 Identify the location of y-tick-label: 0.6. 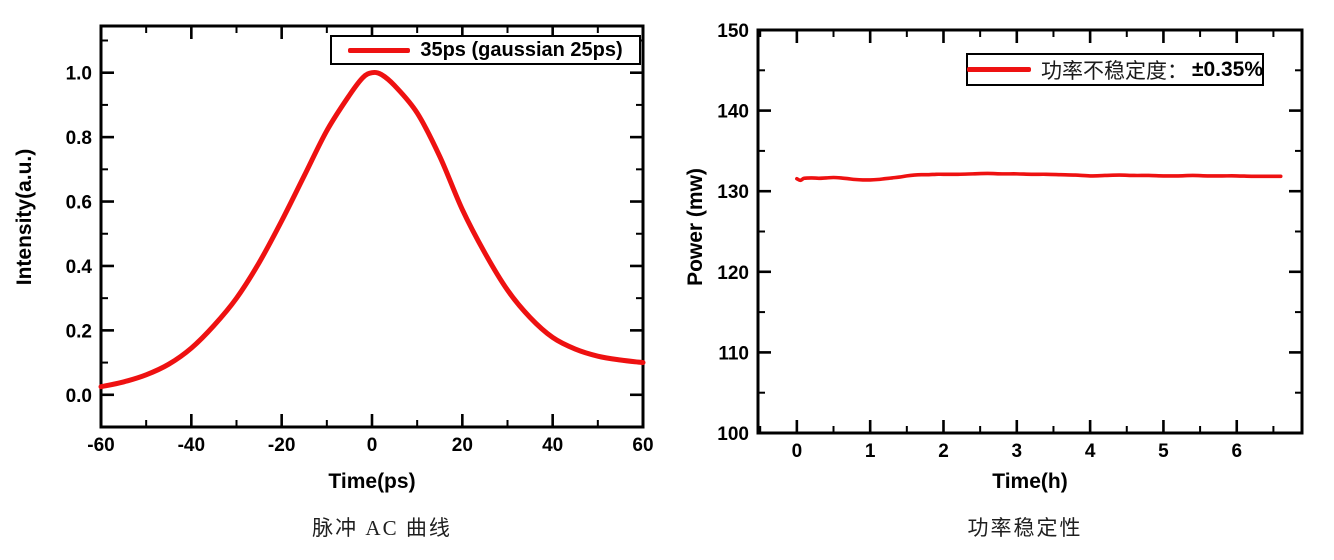
(79, 203).